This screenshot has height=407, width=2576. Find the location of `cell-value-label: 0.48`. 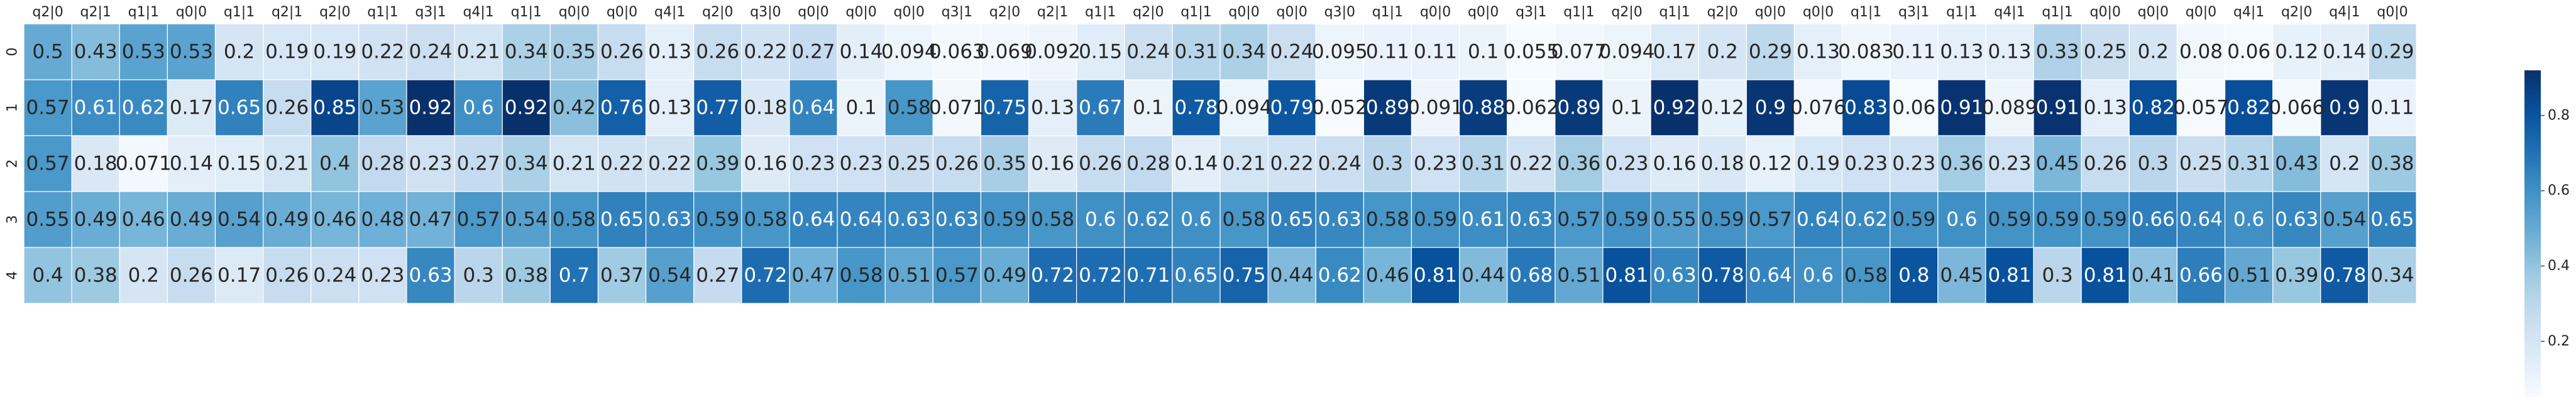

cell-value-label: 0.48 is located at coordinates (383, 220).